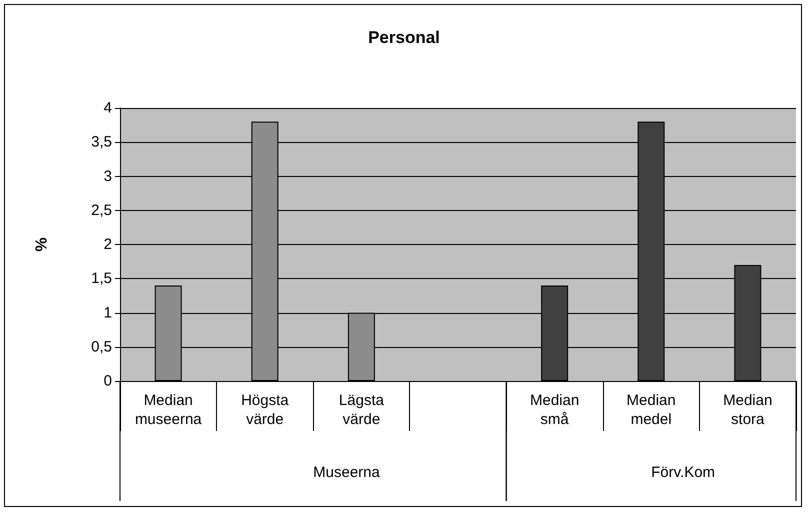 The width and height of the screenshot is (808, 513). I want to click on y-tick-label: 4, so click(108, 108).